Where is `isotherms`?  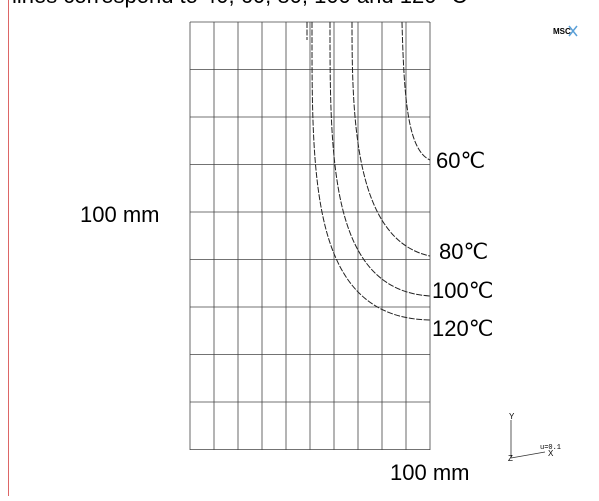 isotherms is located at coordinates (368, 171).